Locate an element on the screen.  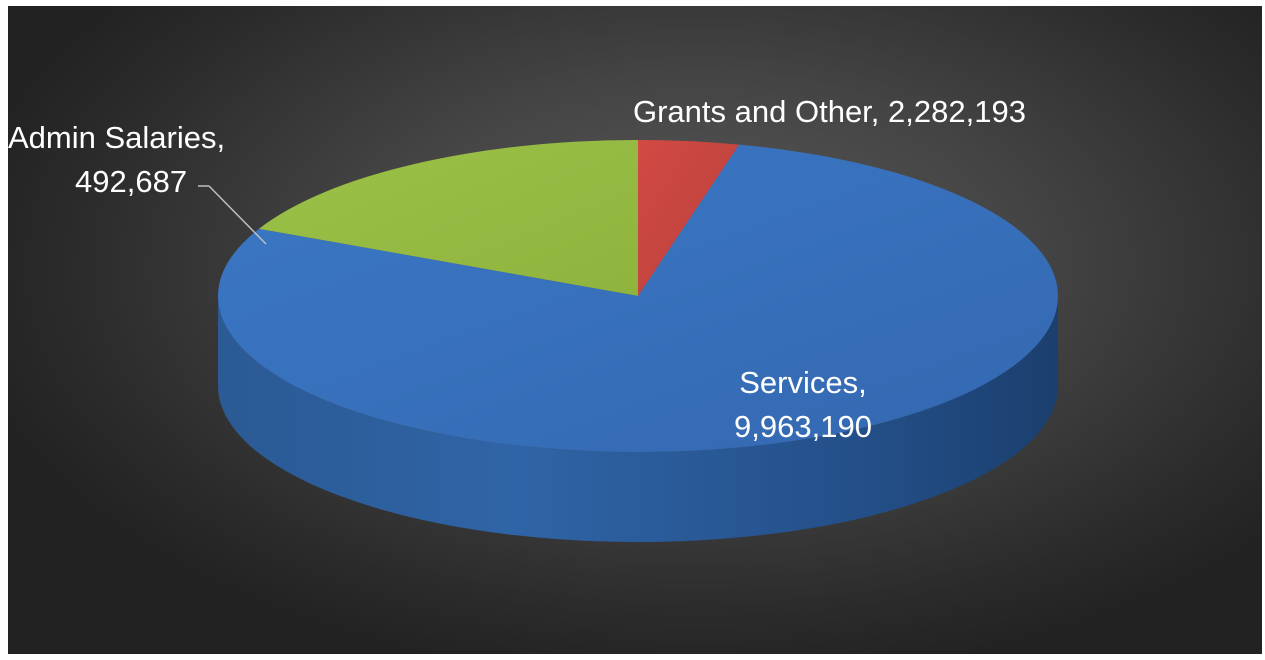
pie-slice-grants-and-other is located at coordinates (448, 218).